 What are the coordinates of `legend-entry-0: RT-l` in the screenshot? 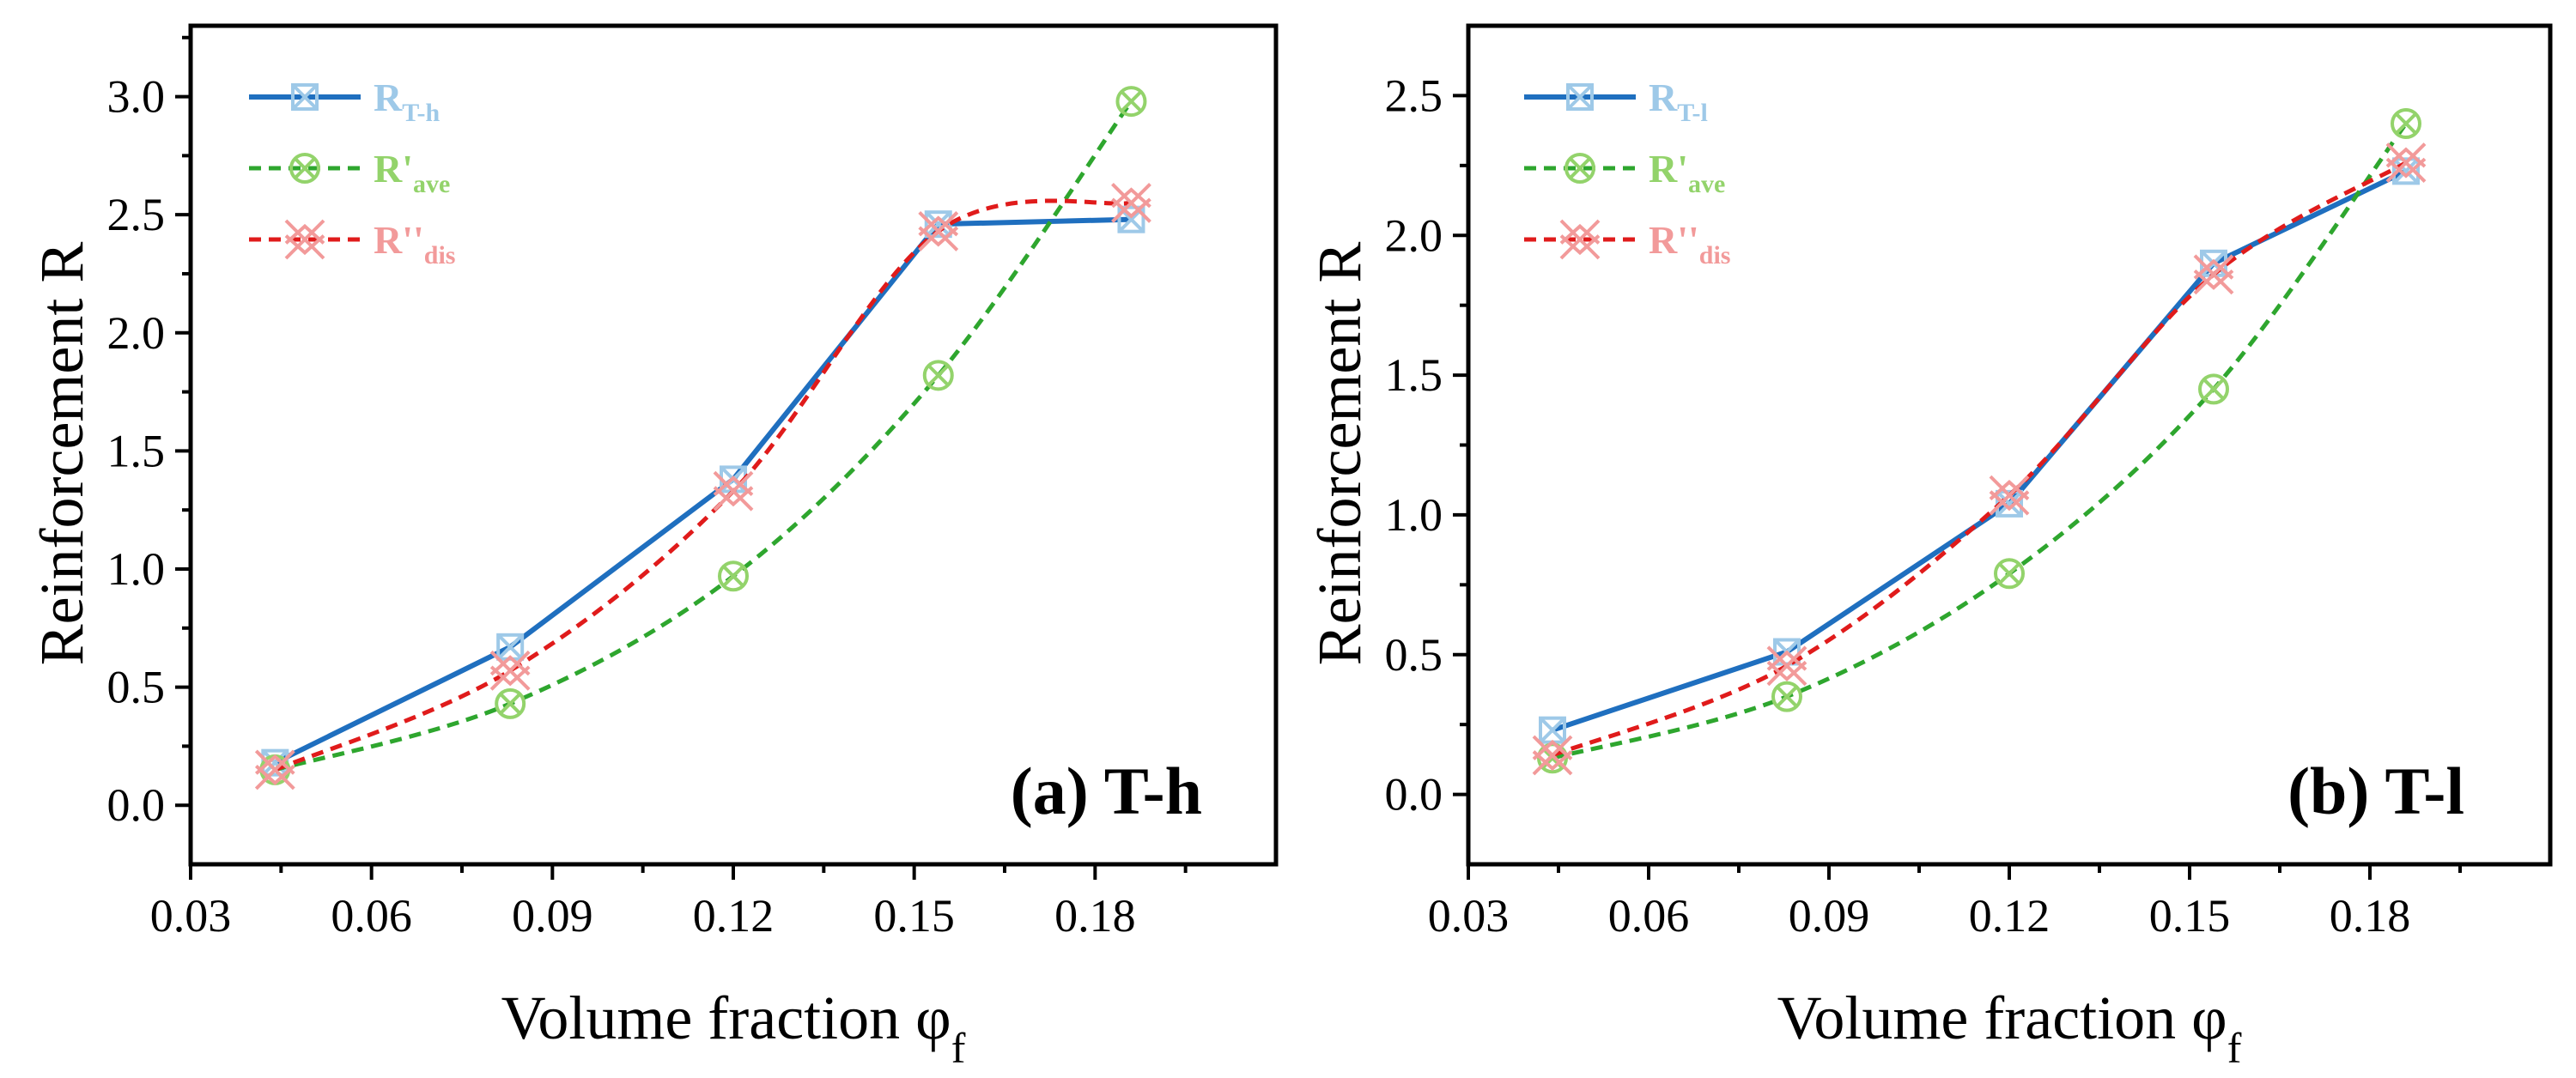 It's located at (1616, 101).